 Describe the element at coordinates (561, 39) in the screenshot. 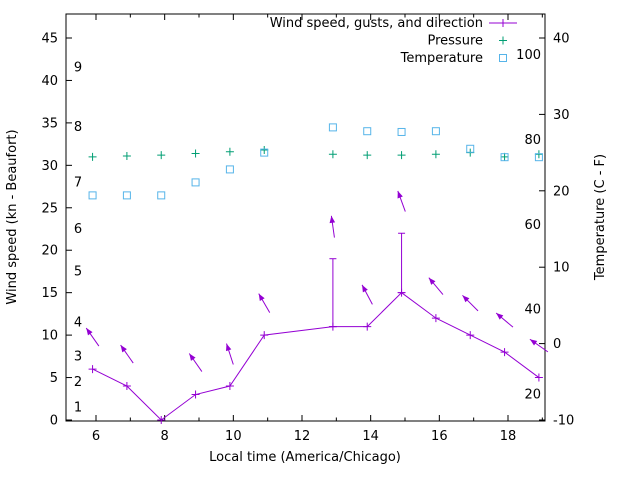

I see `right-tick-label: 40` at that location.